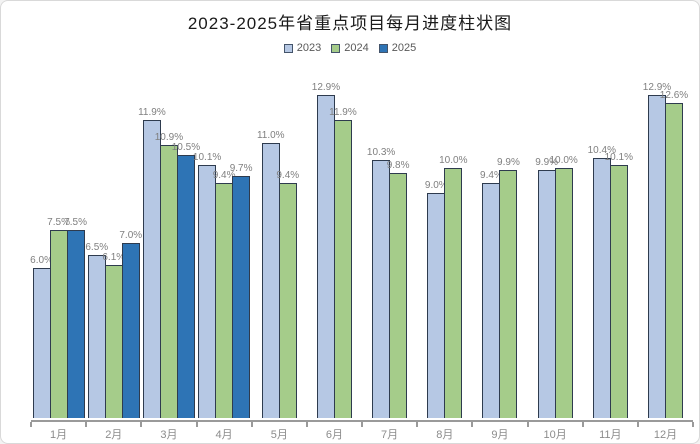 The image size is (700, 444). I want to click on x-tick-label-12月: 12月, so click(665, 435).